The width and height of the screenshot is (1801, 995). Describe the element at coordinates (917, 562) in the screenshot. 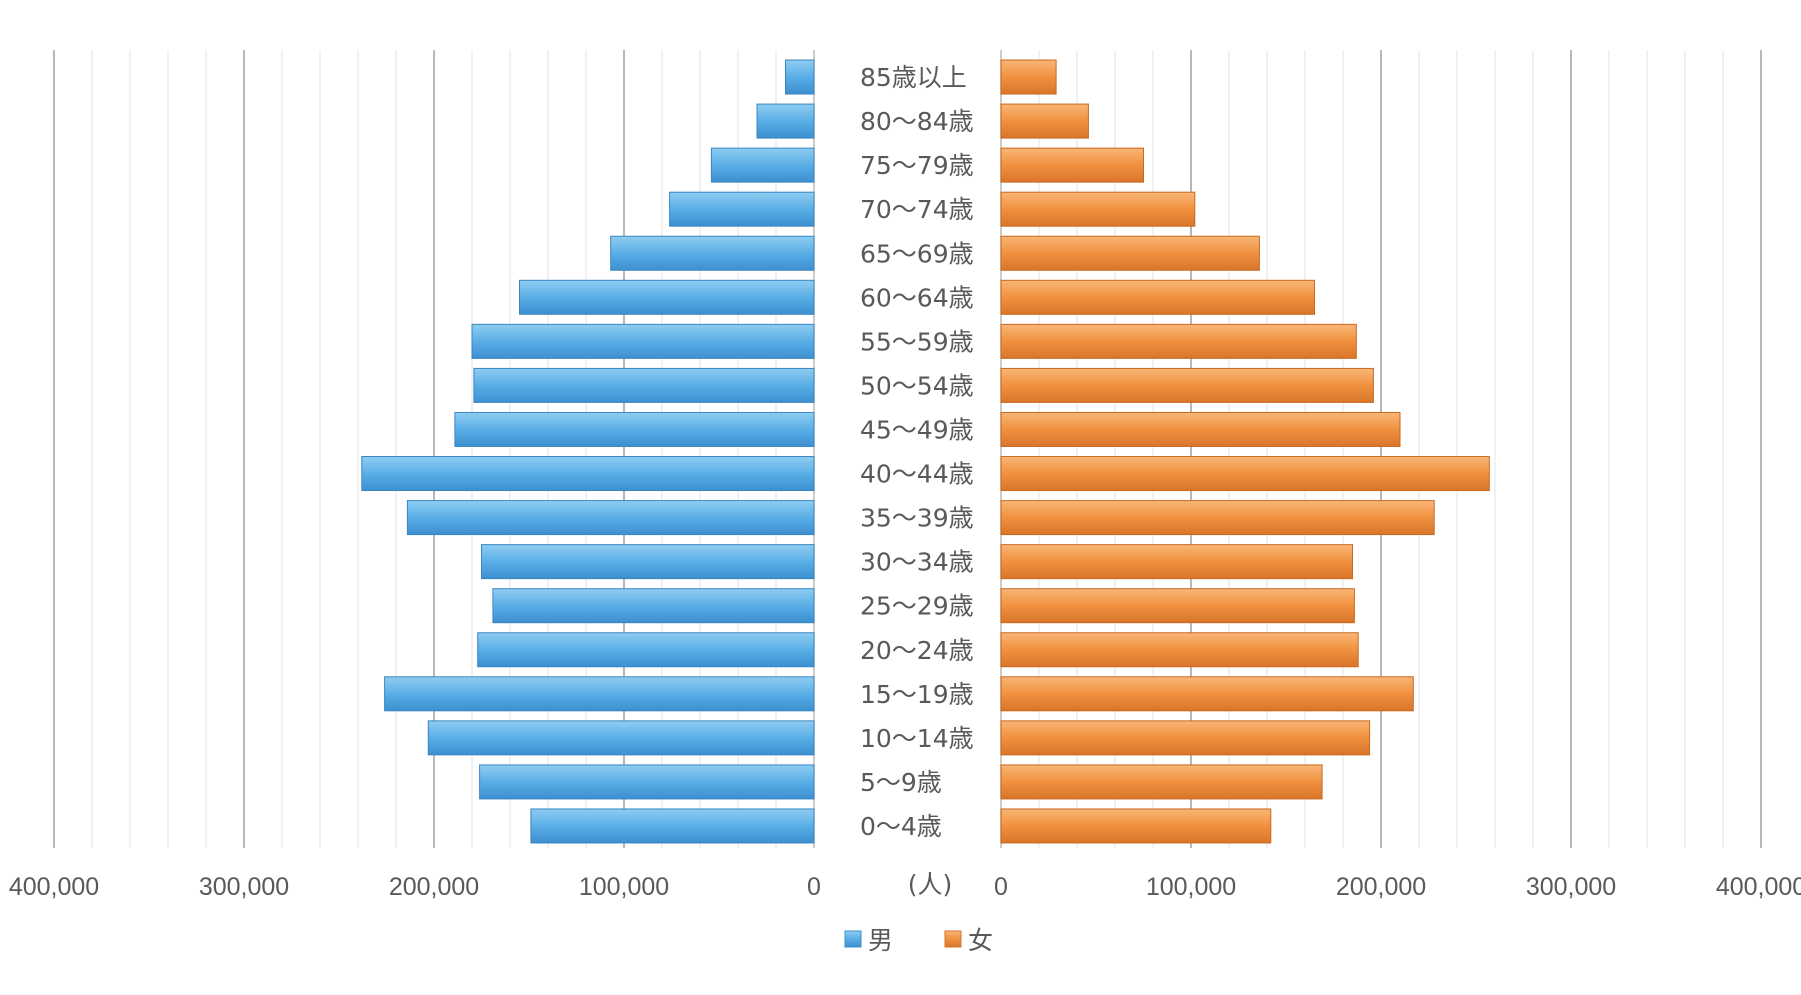

I see `age-group-label: 30〜34歳` at that location.